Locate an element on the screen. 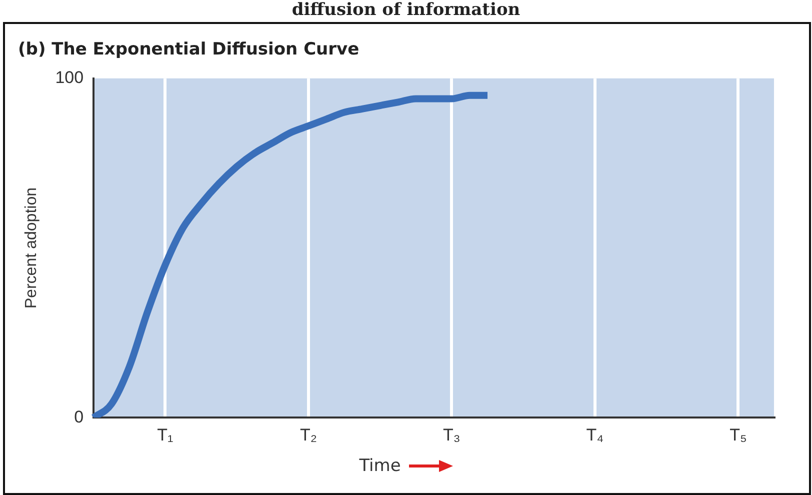 The height and width of the screenshot is (495, 812). text: diffusion of information is located at coordinates (406, 10).